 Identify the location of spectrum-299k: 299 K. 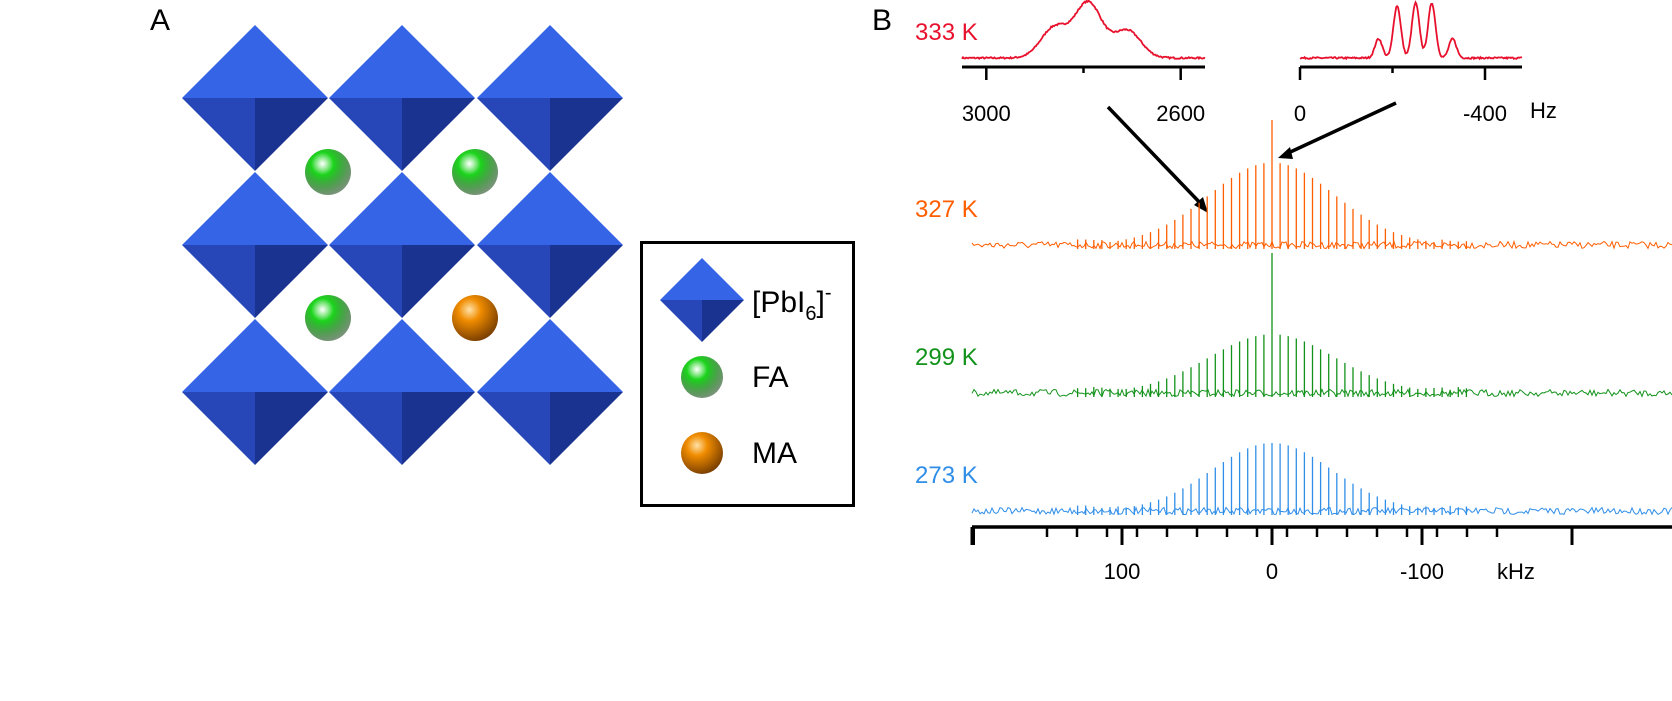
(1293, 325).